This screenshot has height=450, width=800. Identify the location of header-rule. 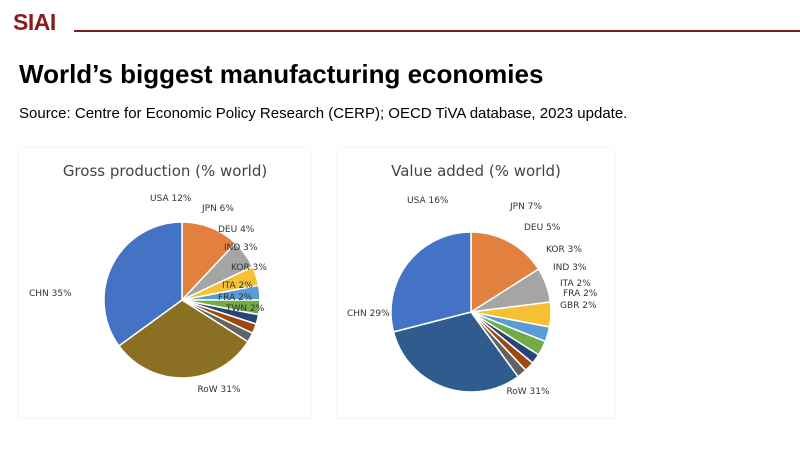
(437, 31).